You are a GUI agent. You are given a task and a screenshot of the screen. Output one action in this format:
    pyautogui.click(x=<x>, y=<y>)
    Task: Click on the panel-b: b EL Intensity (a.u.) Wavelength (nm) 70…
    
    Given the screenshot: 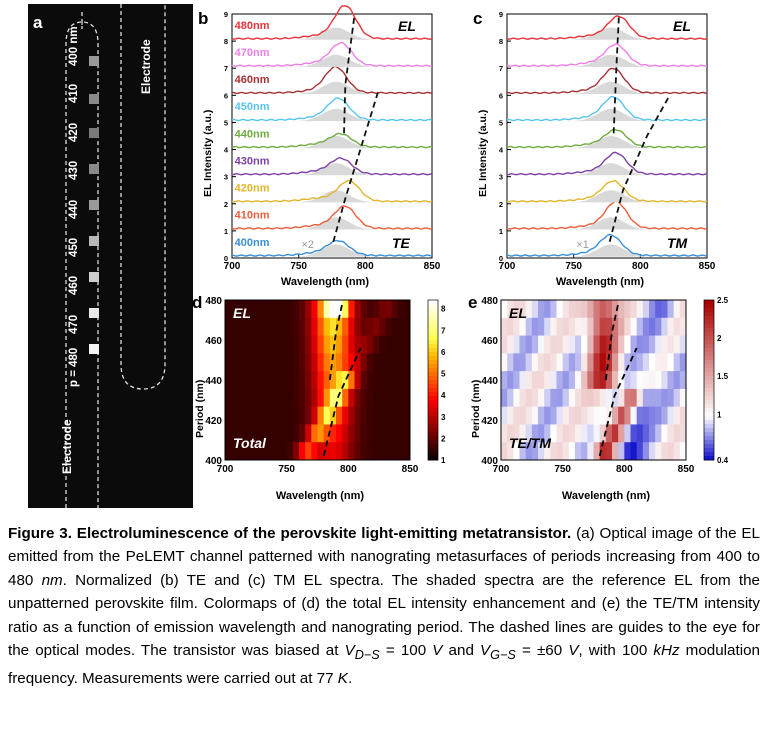 What is the action you would take?
    pyautogui.click(x=318, y=147)
    